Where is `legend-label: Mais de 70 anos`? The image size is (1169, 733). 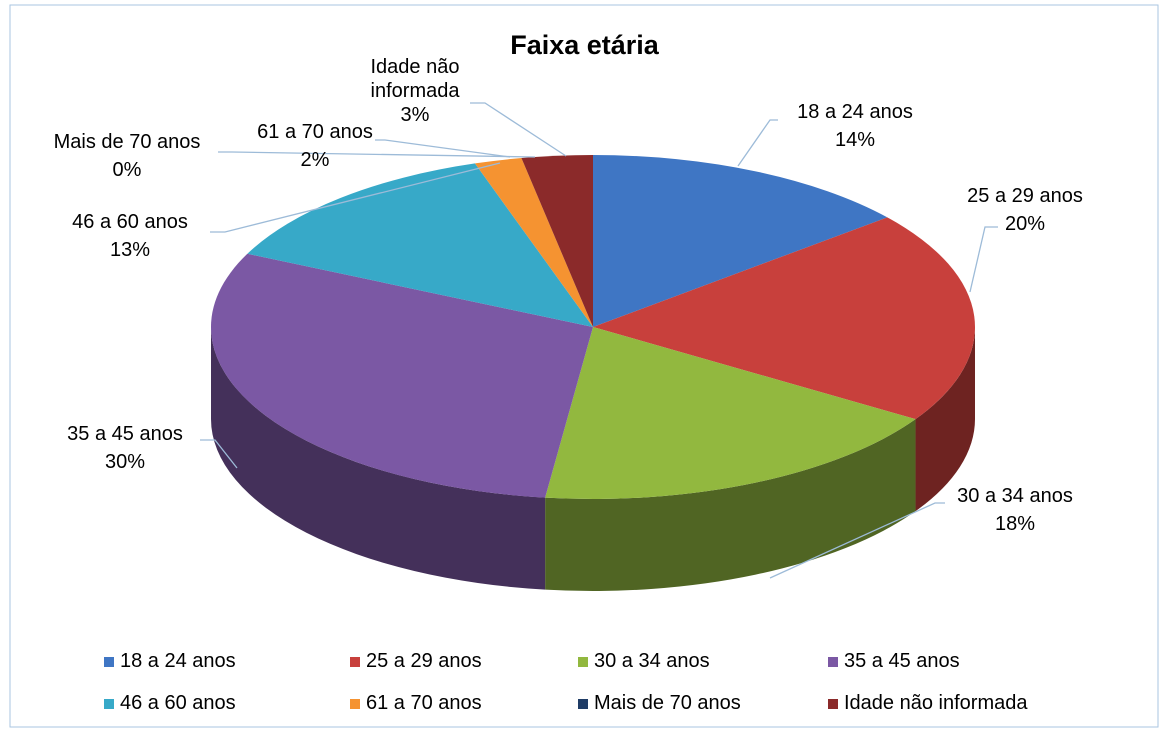
legend-label: Mais de 70 anos is located at coordinates (667, 703).